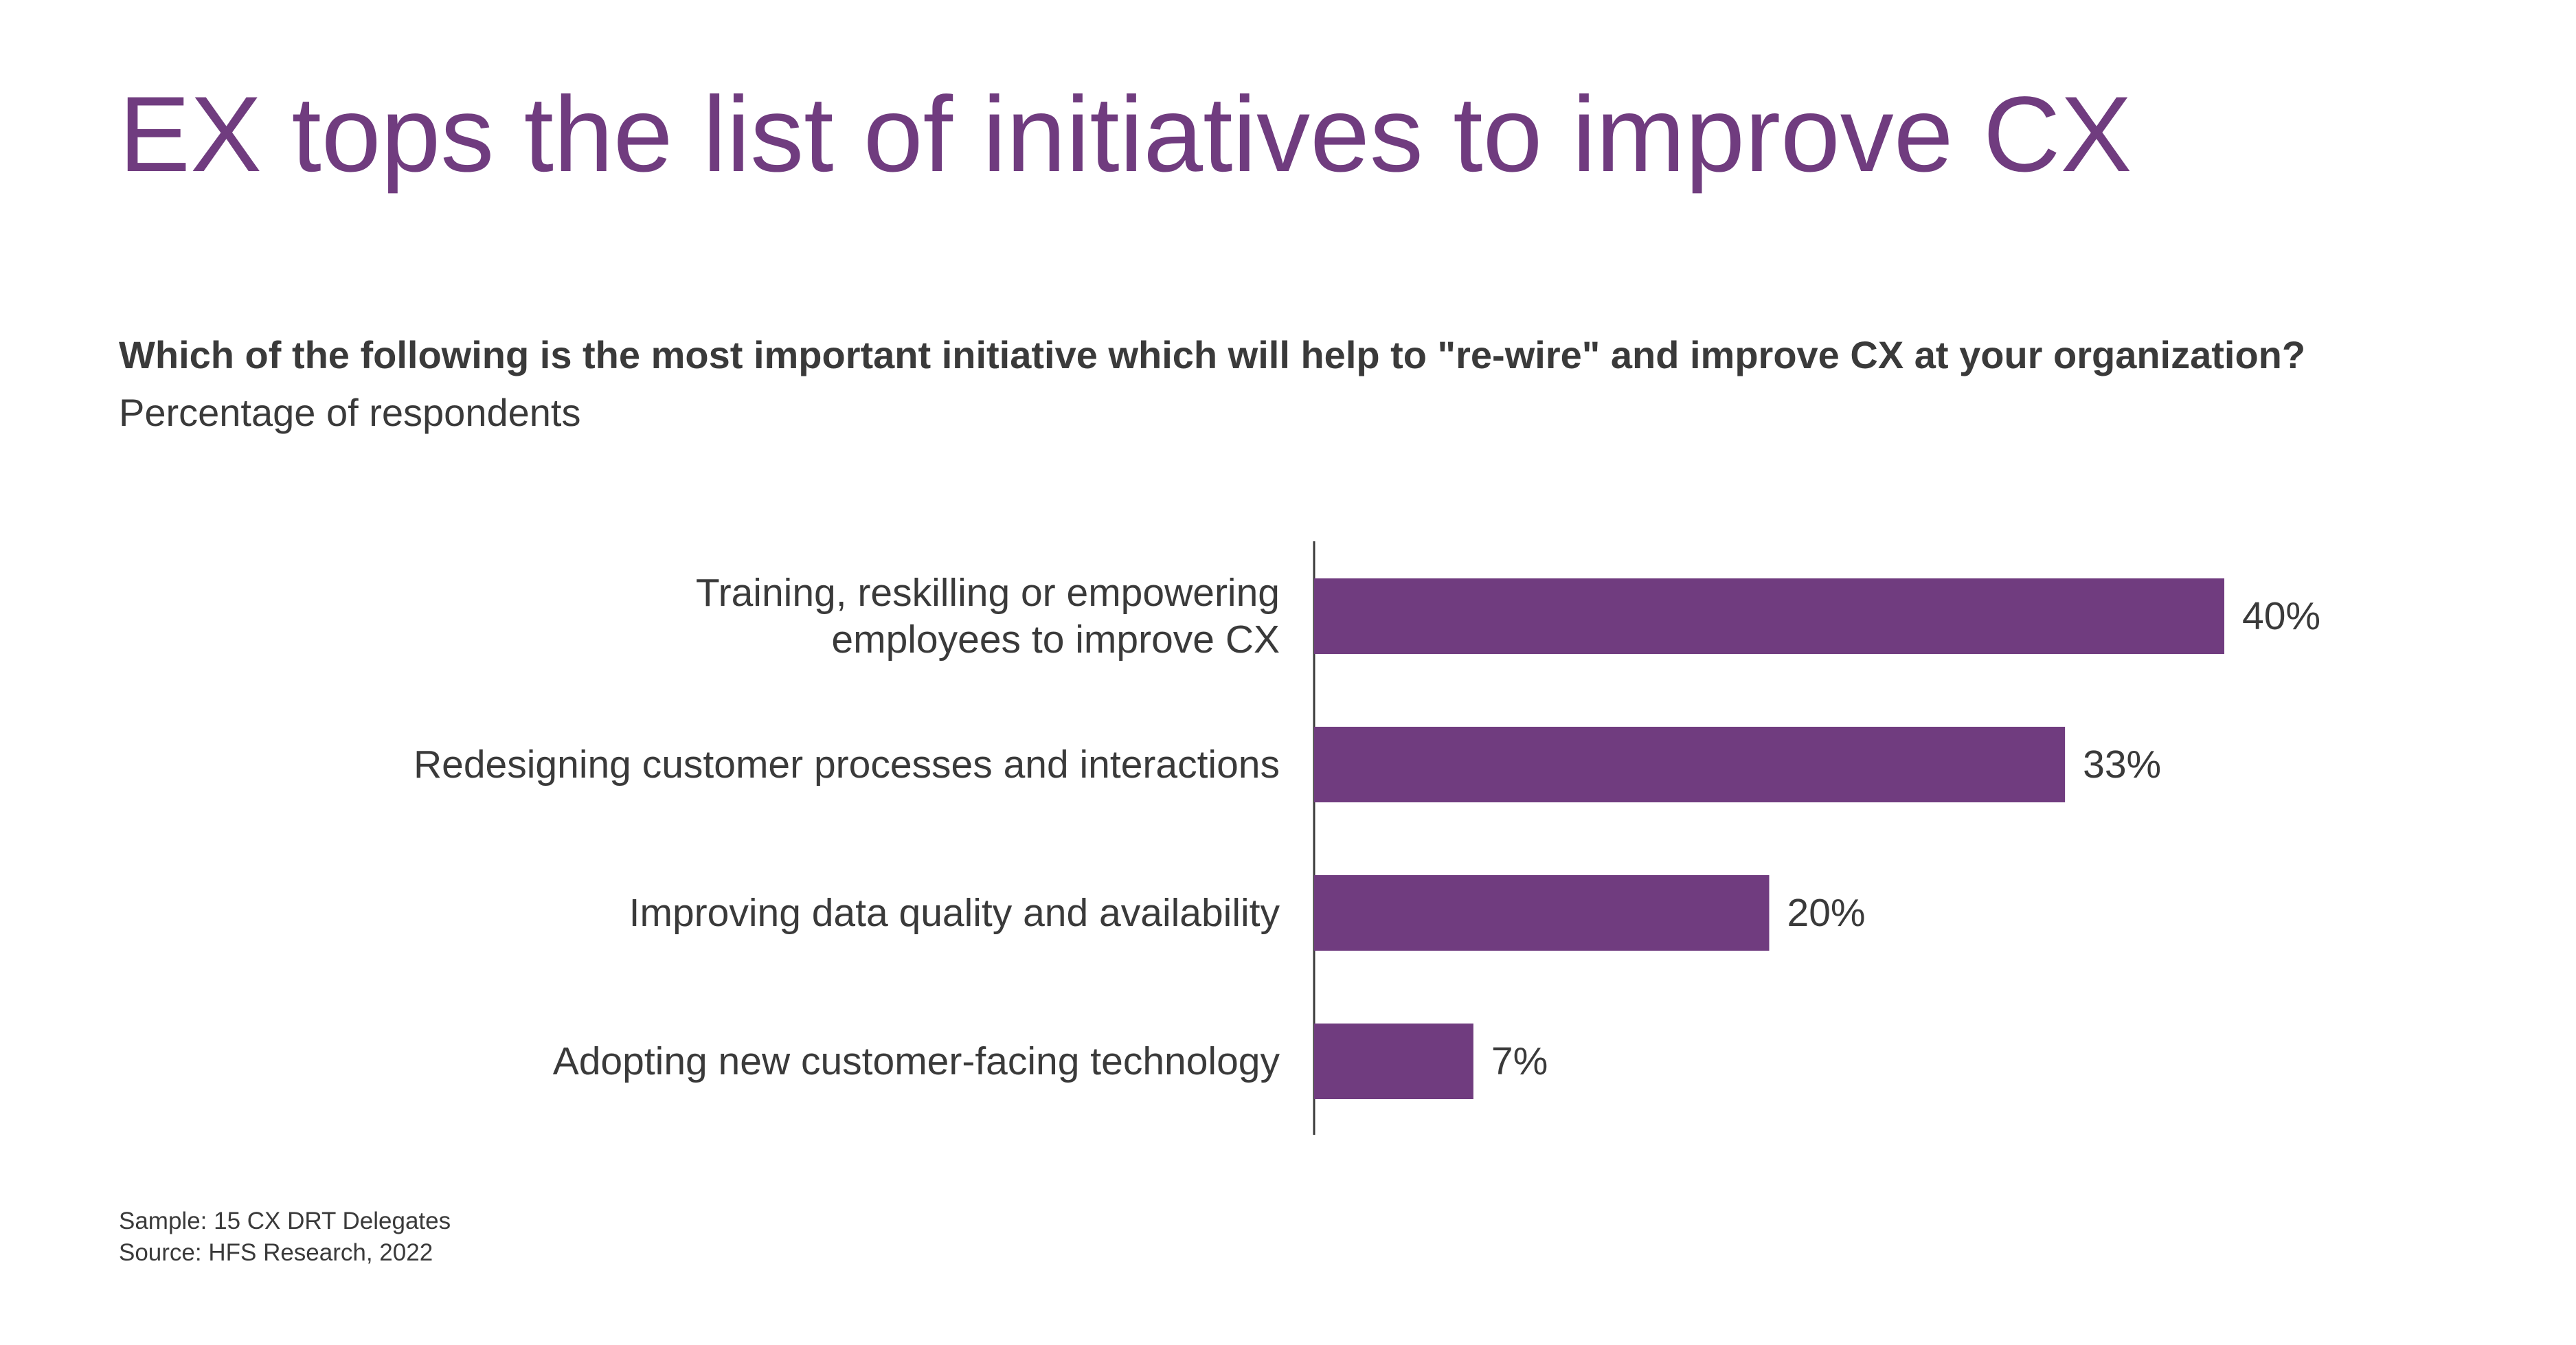 Image resolution: width=2576 pixels, height=1345 pixels. Describe the element at coordinates (2281, 616) in the screenshot. I see `bar-value-label: 40%` at that location.